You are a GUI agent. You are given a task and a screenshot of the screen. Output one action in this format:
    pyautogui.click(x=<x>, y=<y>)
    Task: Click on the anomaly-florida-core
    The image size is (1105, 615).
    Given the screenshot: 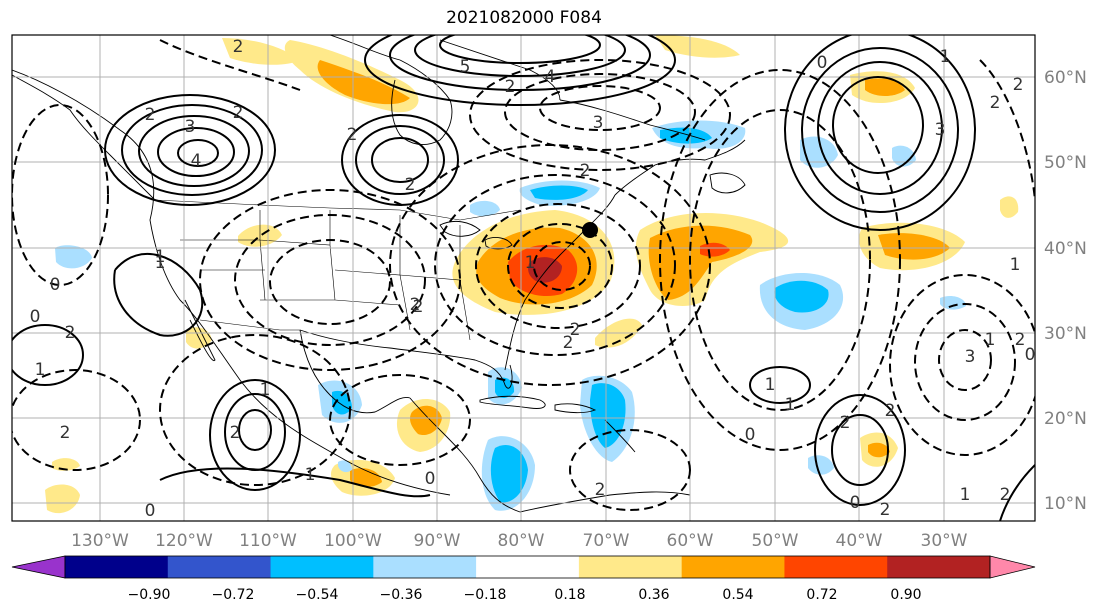 What is the action you would take?
    pyautogui.click(x=505, y=387)
    